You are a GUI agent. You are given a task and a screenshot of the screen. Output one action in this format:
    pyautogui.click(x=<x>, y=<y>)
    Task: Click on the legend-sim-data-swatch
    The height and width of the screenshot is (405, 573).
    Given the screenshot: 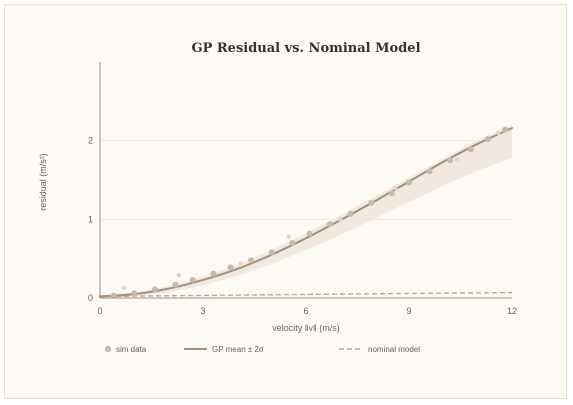 What is the action you would take?
    pyautogui.click(x=108, y=349)
    